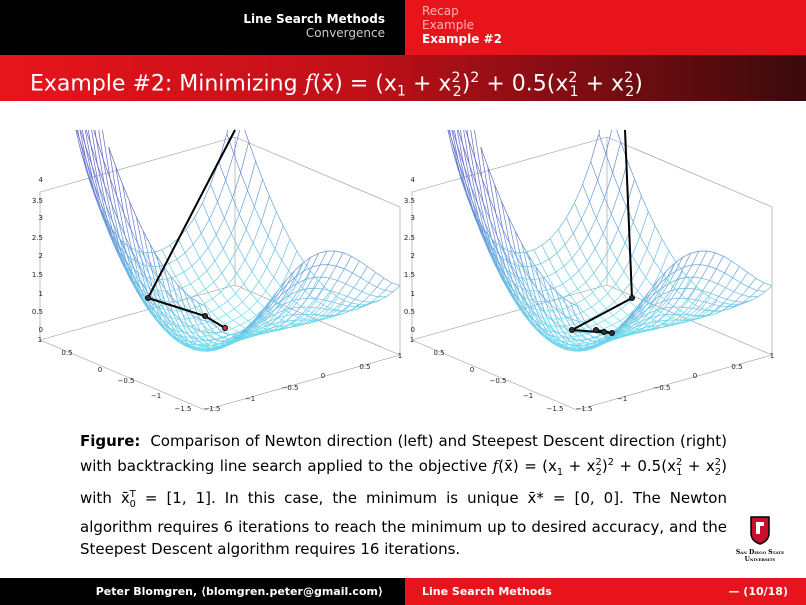  I want to click on c: 2, so click(717, 462).